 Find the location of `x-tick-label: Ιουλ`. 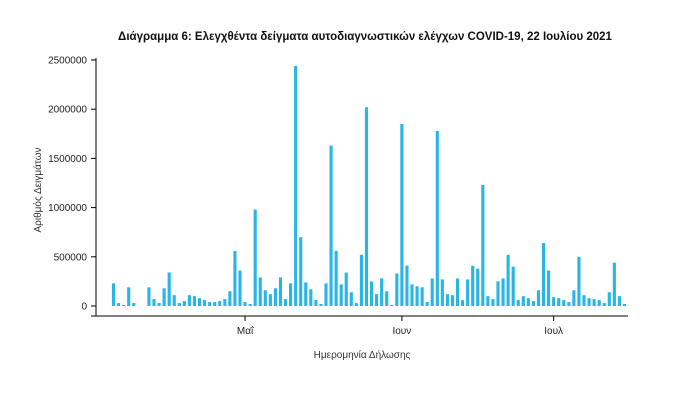

x-tick-label: Ιουλ is located at coordinates (553, 331).